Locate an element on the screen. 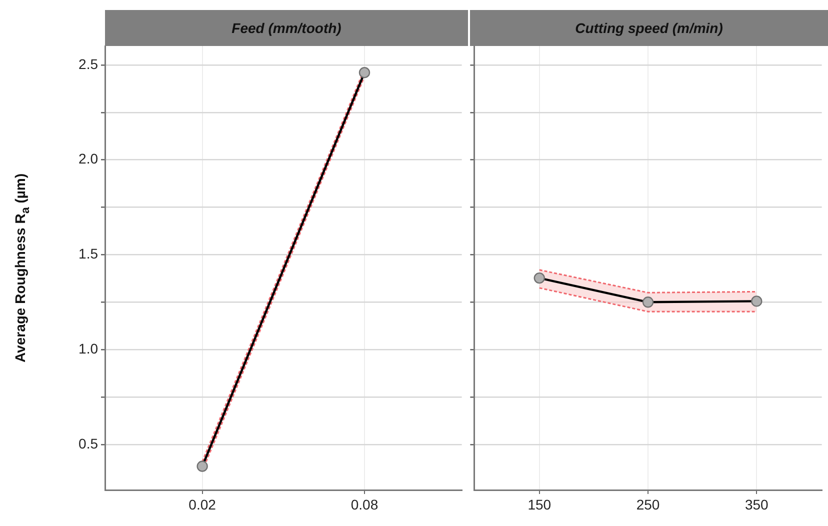 This screenshot has width=828, height=526. x-tick-label: 150 is located at coordinates (540, 504).